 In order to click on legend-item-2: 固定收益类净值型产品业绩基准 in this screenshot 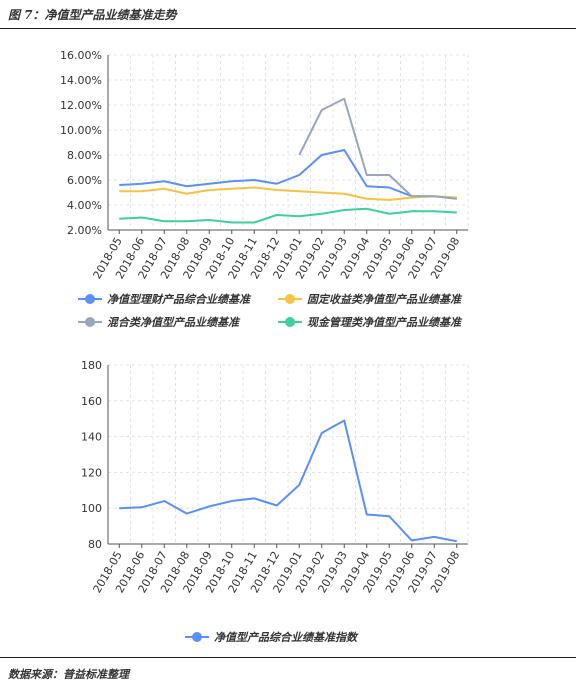, I will do `click(370, 299)`.